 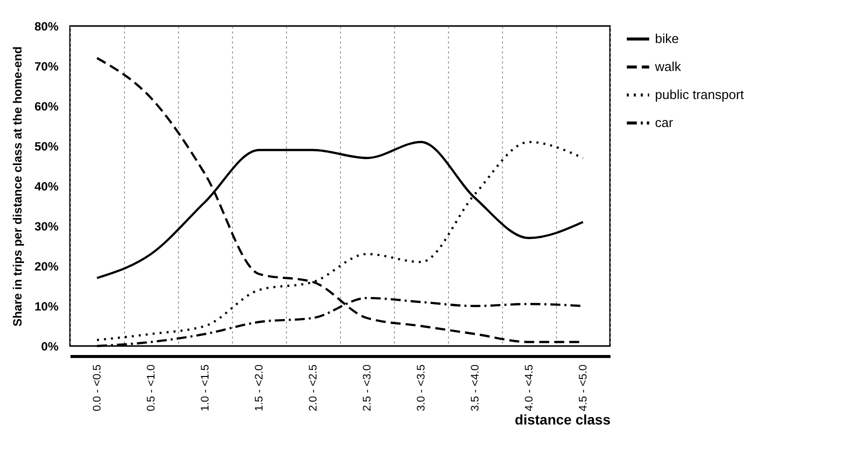 What do you see at coordinates (206, 388) in the screenshot?
I see `x-tick-label: 1.0 - <1.5` at bounding box center [206, 388].